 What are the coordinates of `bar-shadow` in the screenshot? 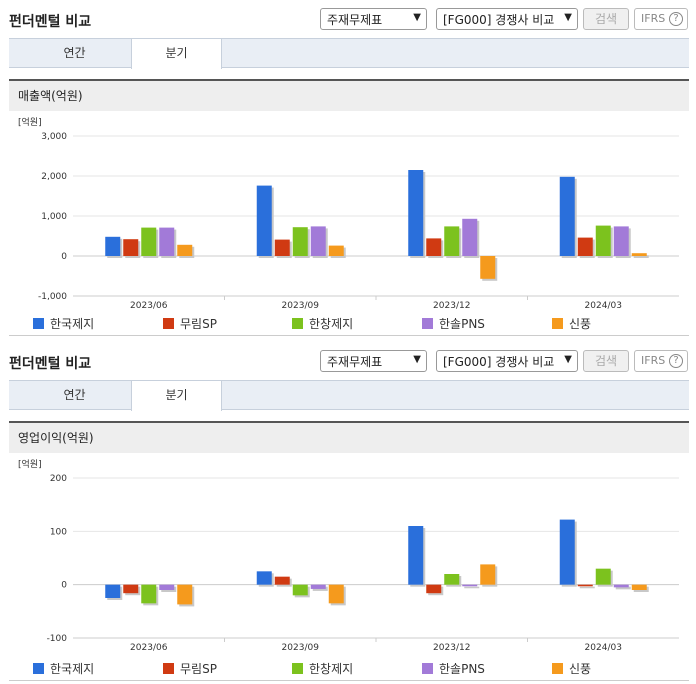 It's located at (623, 588).